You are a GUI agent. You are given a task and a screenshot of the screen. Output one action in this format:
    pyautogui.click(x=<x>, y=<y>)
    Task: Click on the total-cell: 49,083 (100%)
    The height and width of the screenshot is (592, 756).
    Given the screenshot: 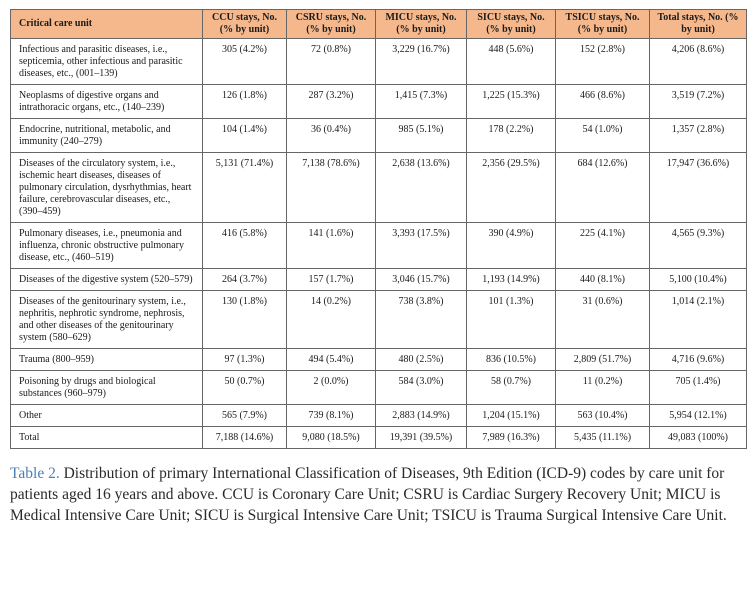 What is the action you would take?
    pyautogui.click(x=698, y=437)
    